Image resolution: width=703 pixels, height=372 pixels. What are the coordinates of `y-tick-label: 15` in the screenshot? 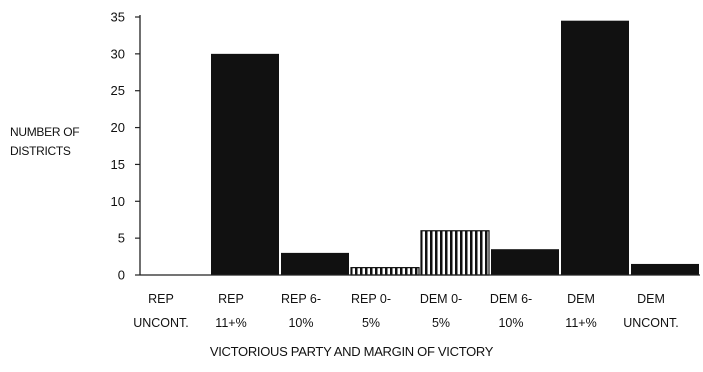 It's located at (118, 164).